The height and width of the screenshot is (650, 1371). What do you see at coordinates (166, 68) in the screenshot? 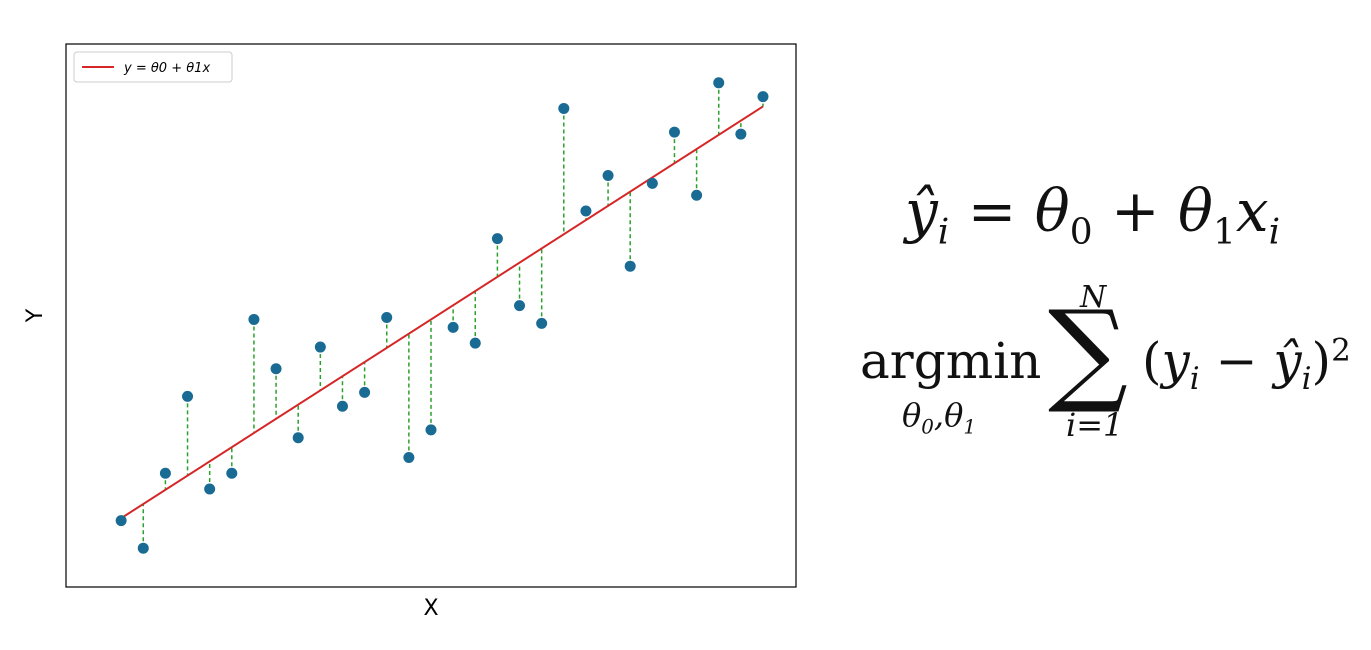
I see `legend-label: y = θ0 + θ1x` at bounding box center [166, 68].